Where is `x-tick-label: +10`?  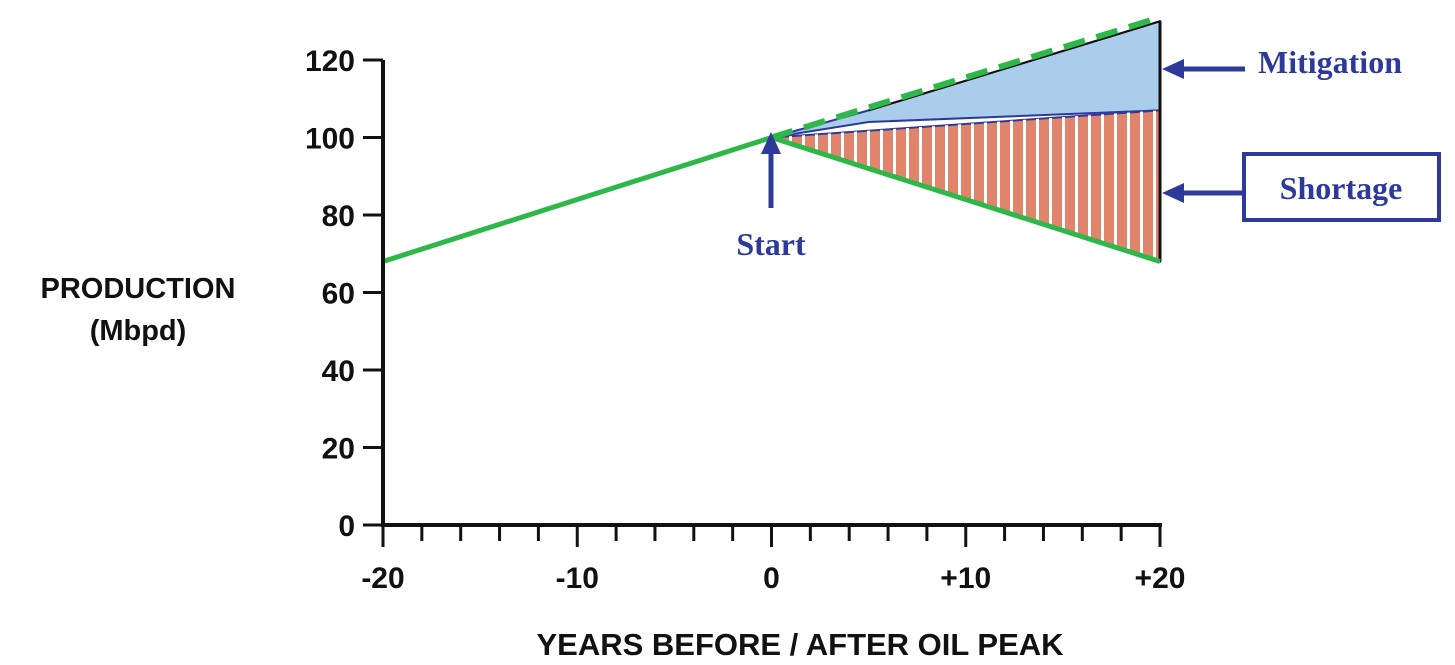 x-tick-label: +10 is located at coordinates (965, 578).